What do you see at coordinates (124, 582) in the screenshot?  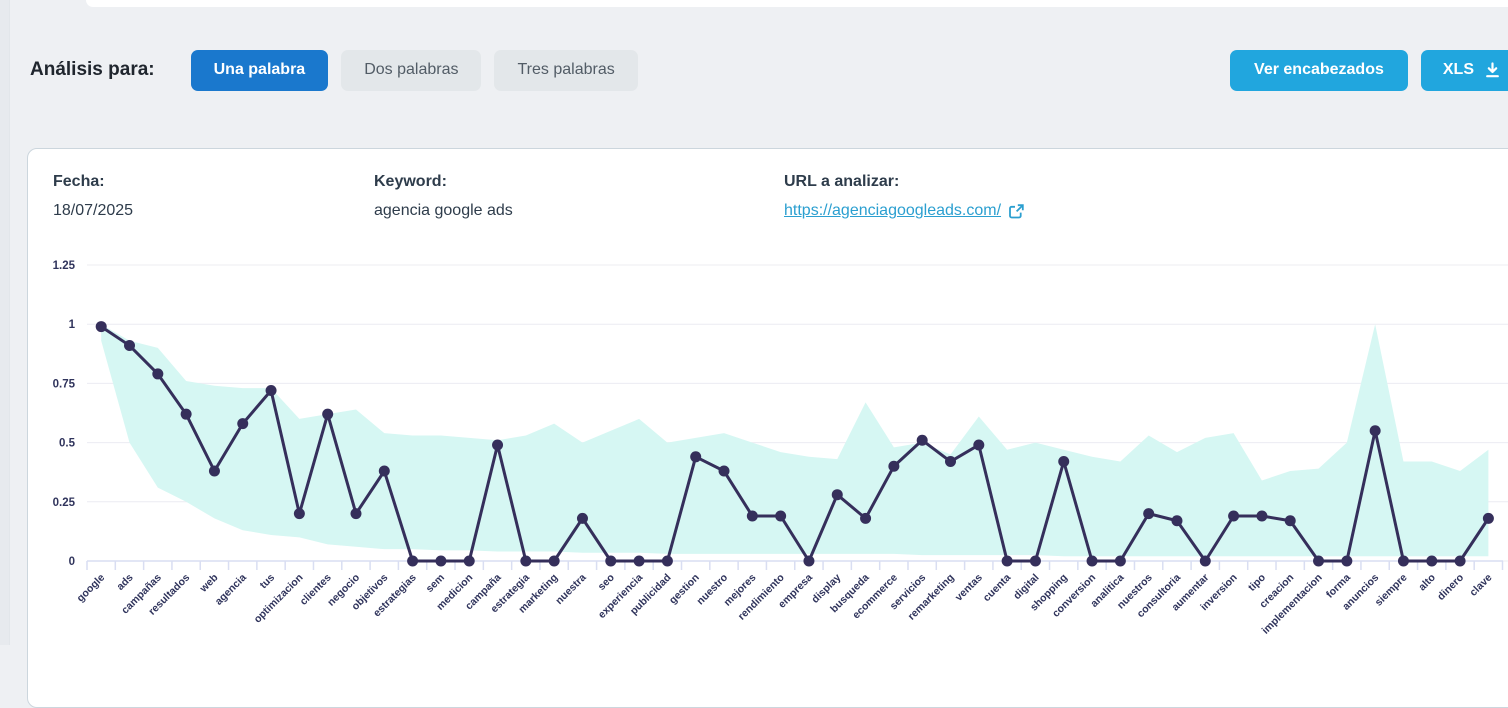 I see `x-axis-label: ads` at bounding box center [124, 582].